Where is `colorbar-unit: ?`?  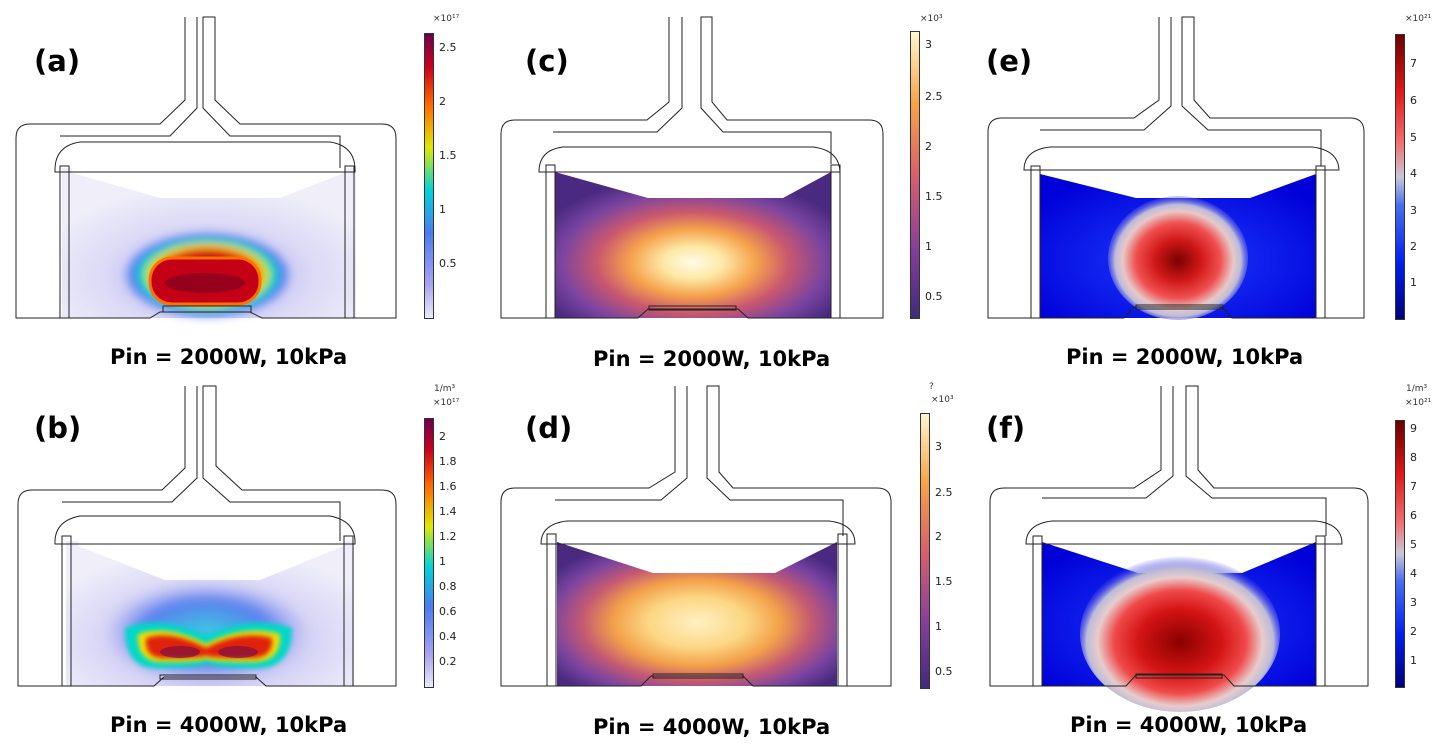
colorbar-unit: ? is located at coordinates (931, 387).